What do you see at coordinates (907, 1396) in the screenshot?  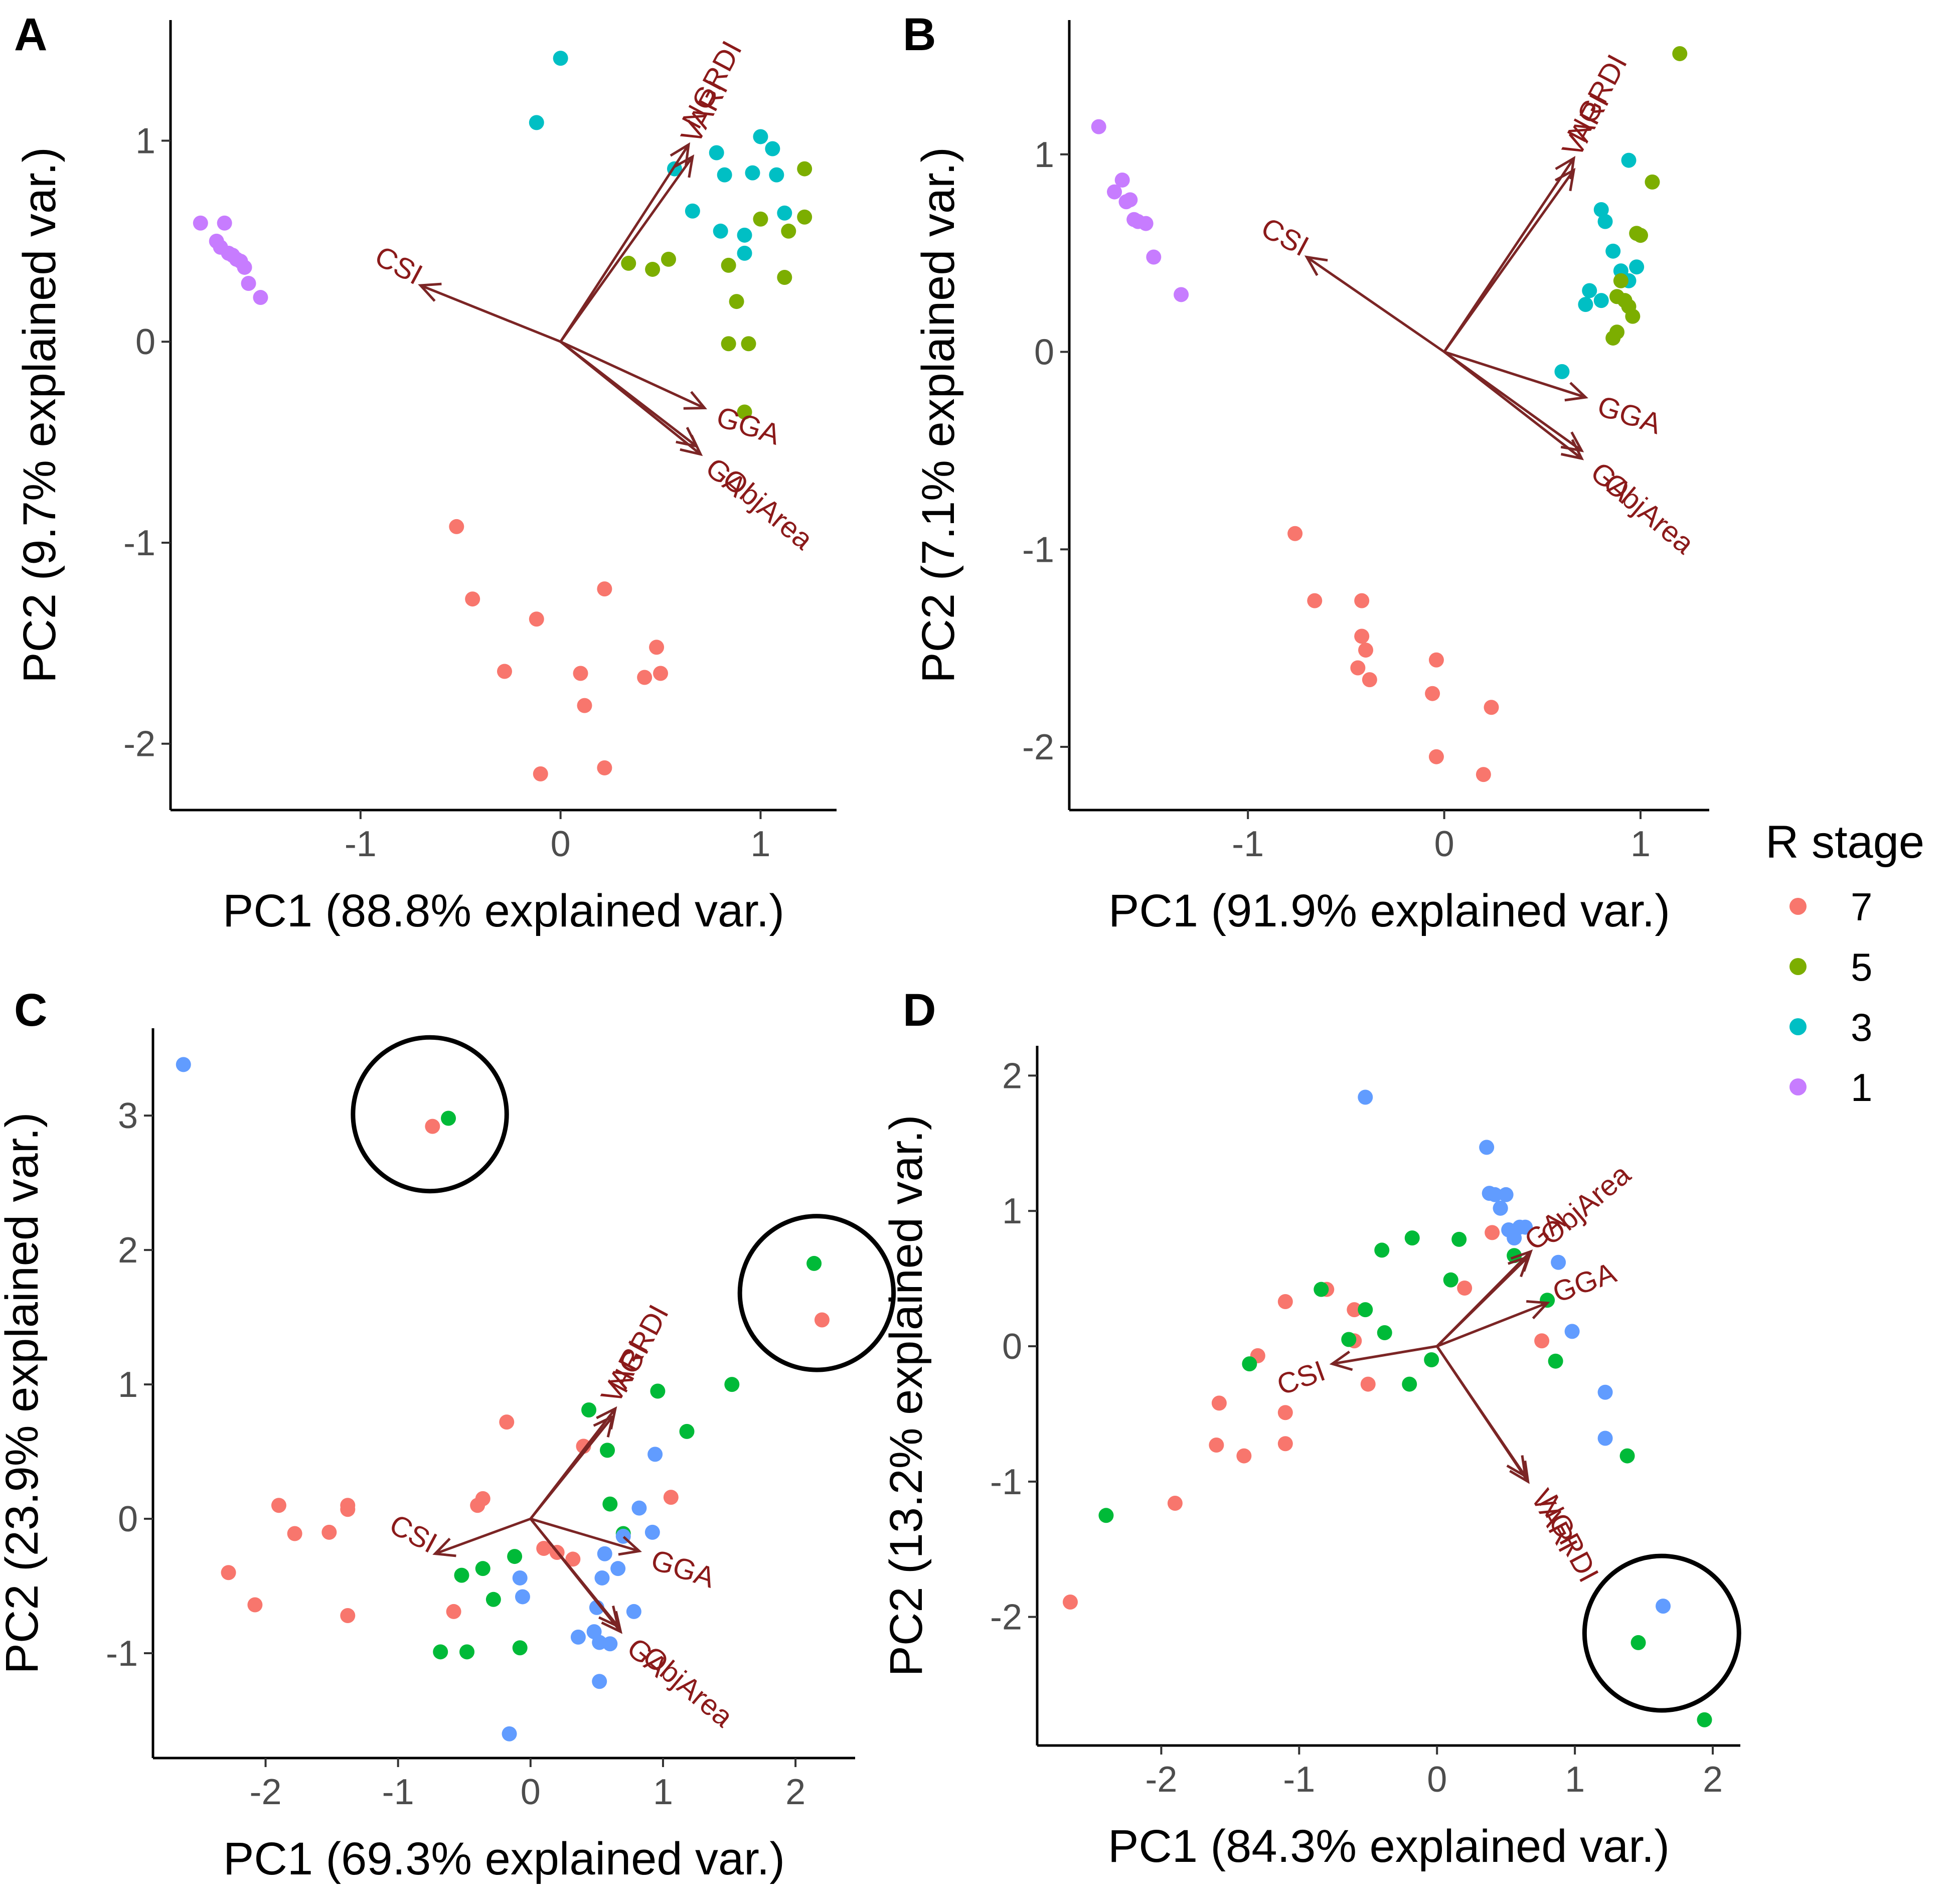 I see `y-axis-title: PC2 (13.2% explained var.)` at bounding box center [907, 1396].